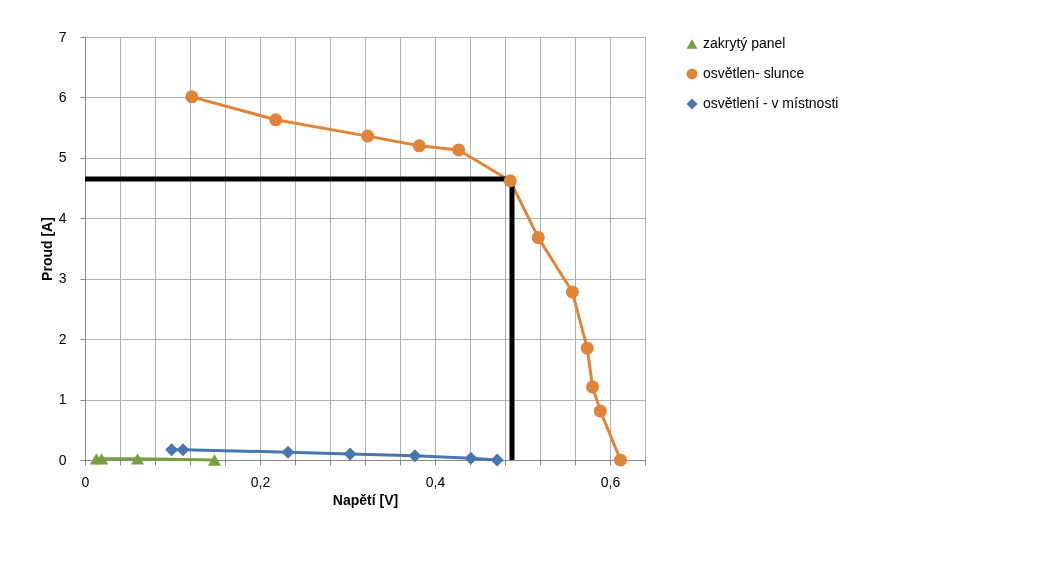  Describe the element at coordinates (744, 43) in the screenshot. I see `legend-label: zakrytý panel` at that location.